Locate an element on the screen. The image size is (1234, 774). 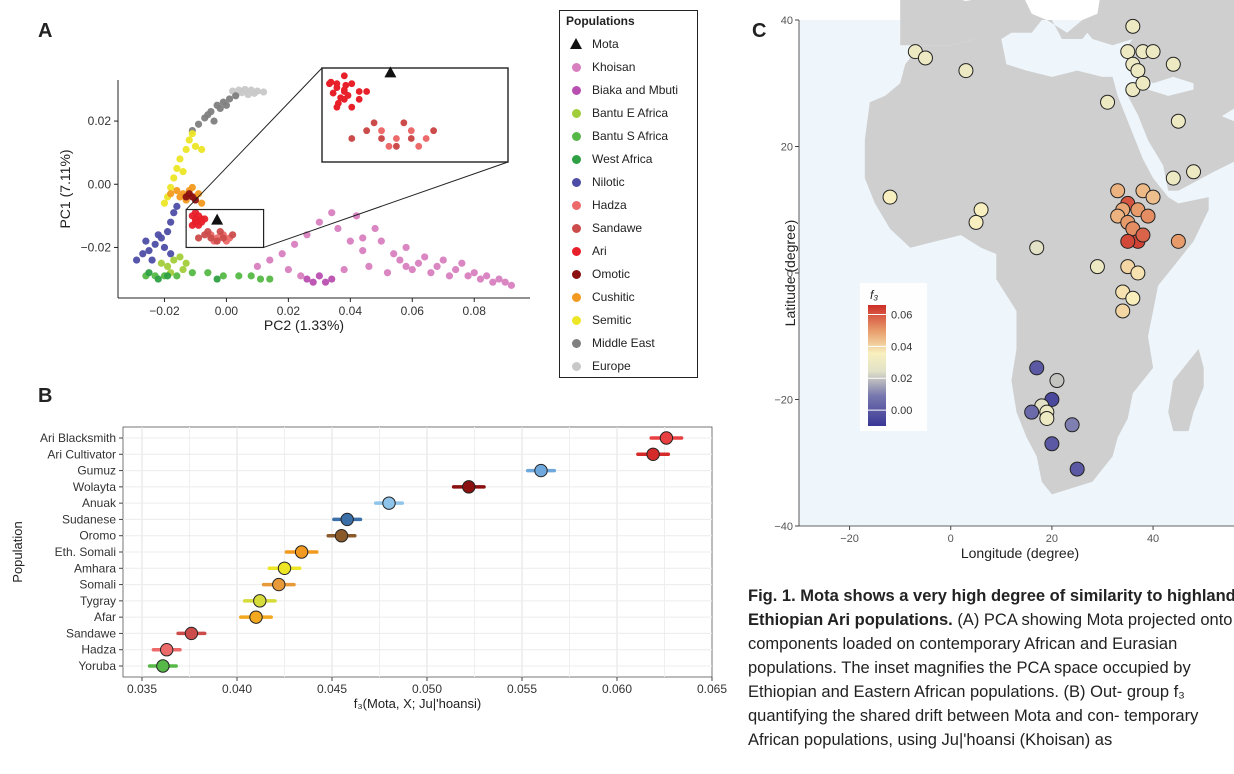
x-tick-label: 0.02 is located at coordinates (289, 311).